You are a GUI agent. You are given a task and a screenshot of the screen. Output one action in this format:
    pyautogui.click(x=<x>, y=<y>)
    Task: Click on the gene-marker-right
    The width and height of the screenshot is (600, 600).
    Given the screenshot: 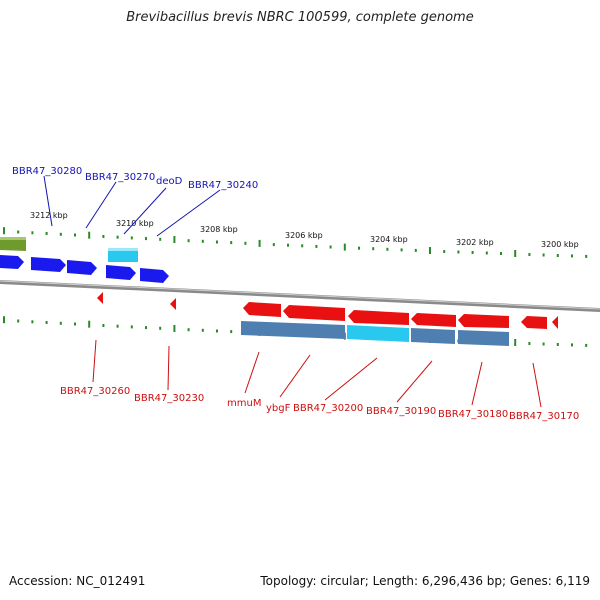 What is the action you would take?
    pyautogui.click(x=555, y=322)
    